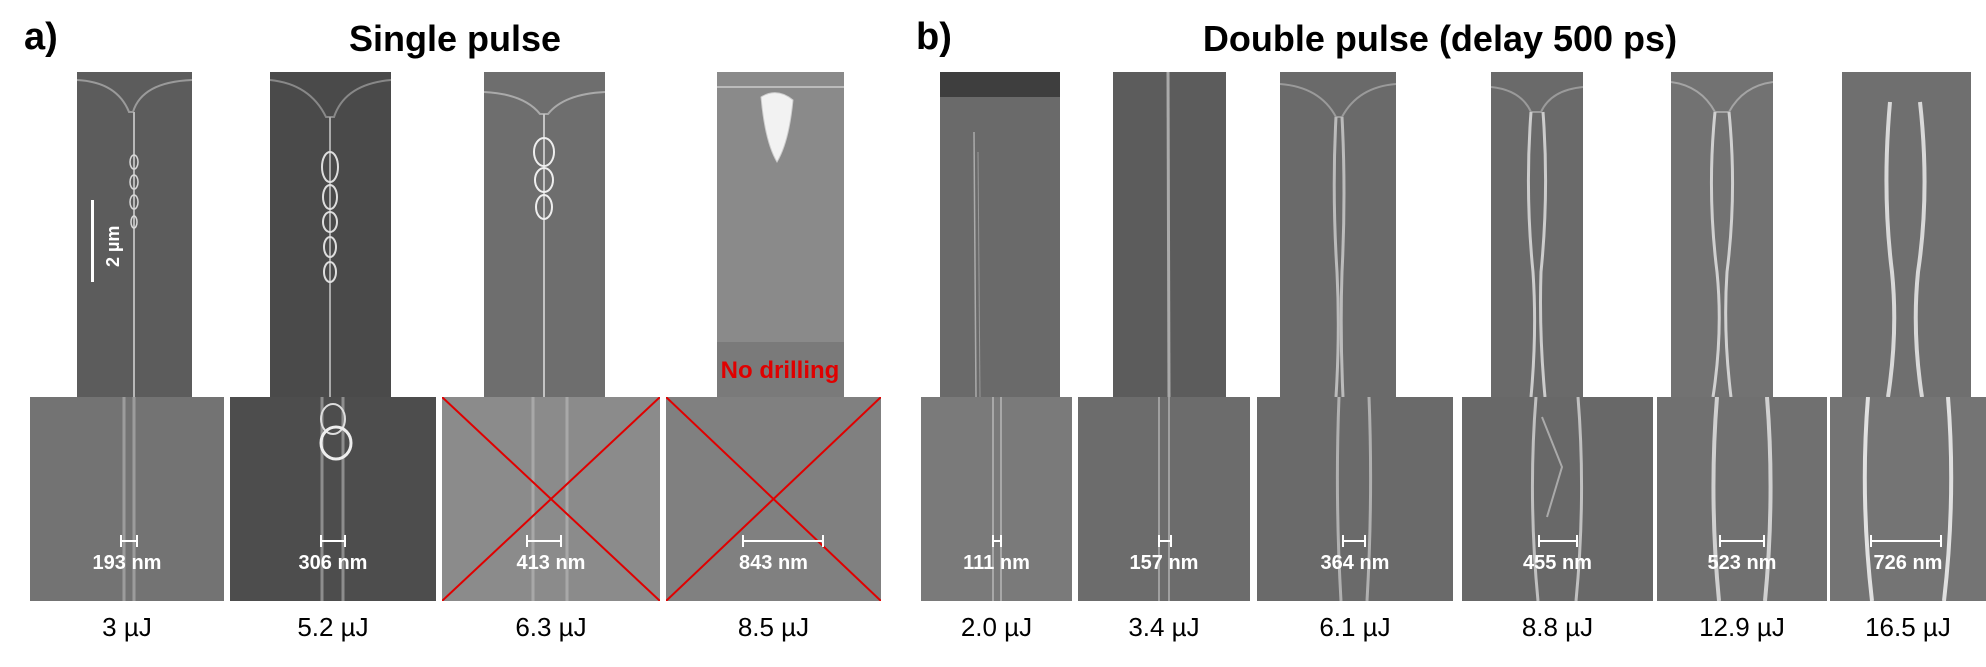 The height and width of the screenshot is (667, 1986). What do you see at coordinates (780, 234) in the screenshot?
I see `sem-top-single-4: No drilling No drilling` at bounding box center [780, 234].